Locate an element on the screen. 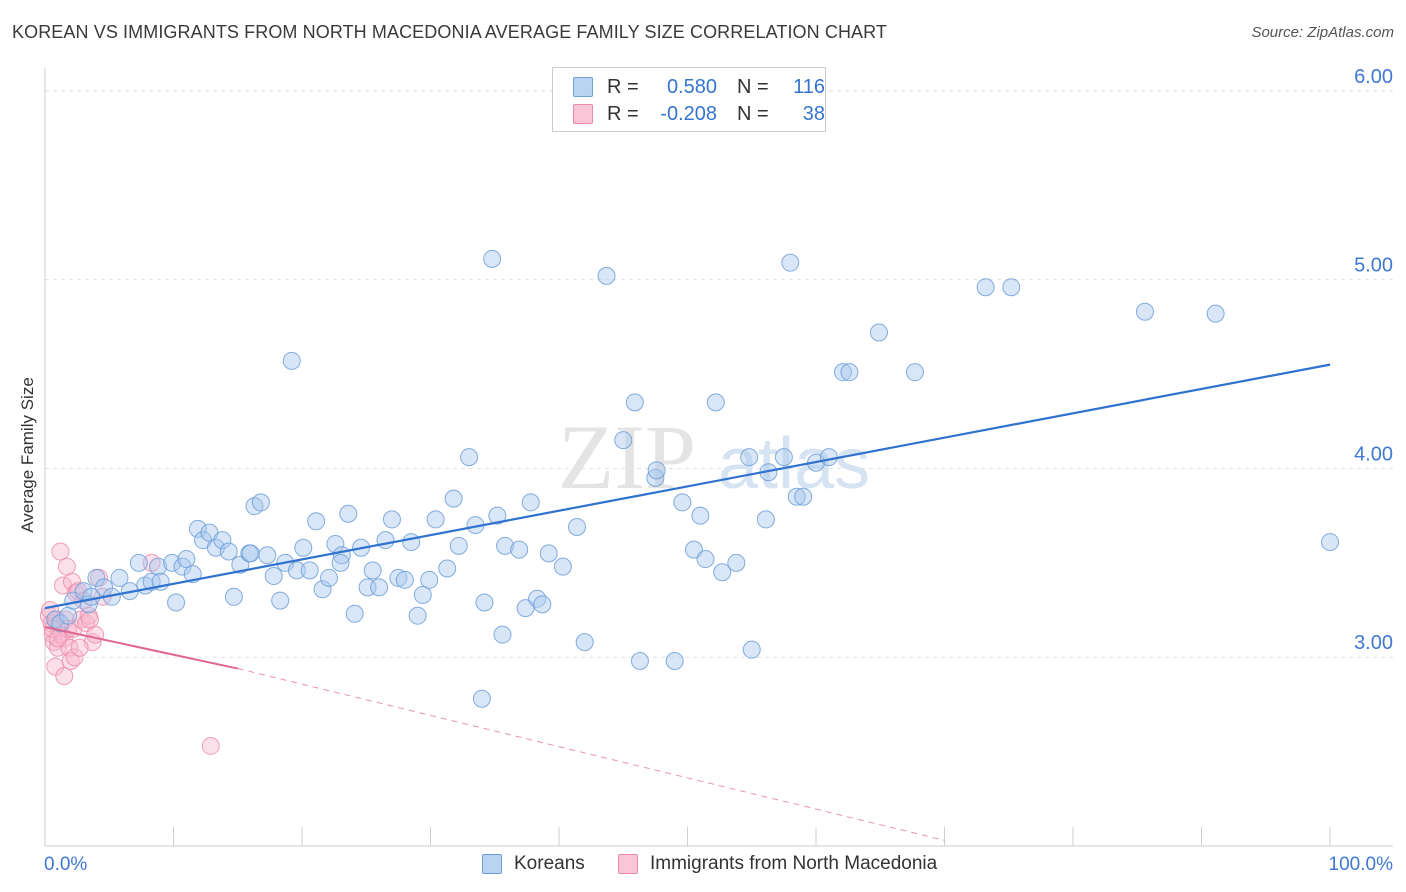 This screenshot has height=892, width=1406. legend-swatch-pink is located at coordinates (583, 114).